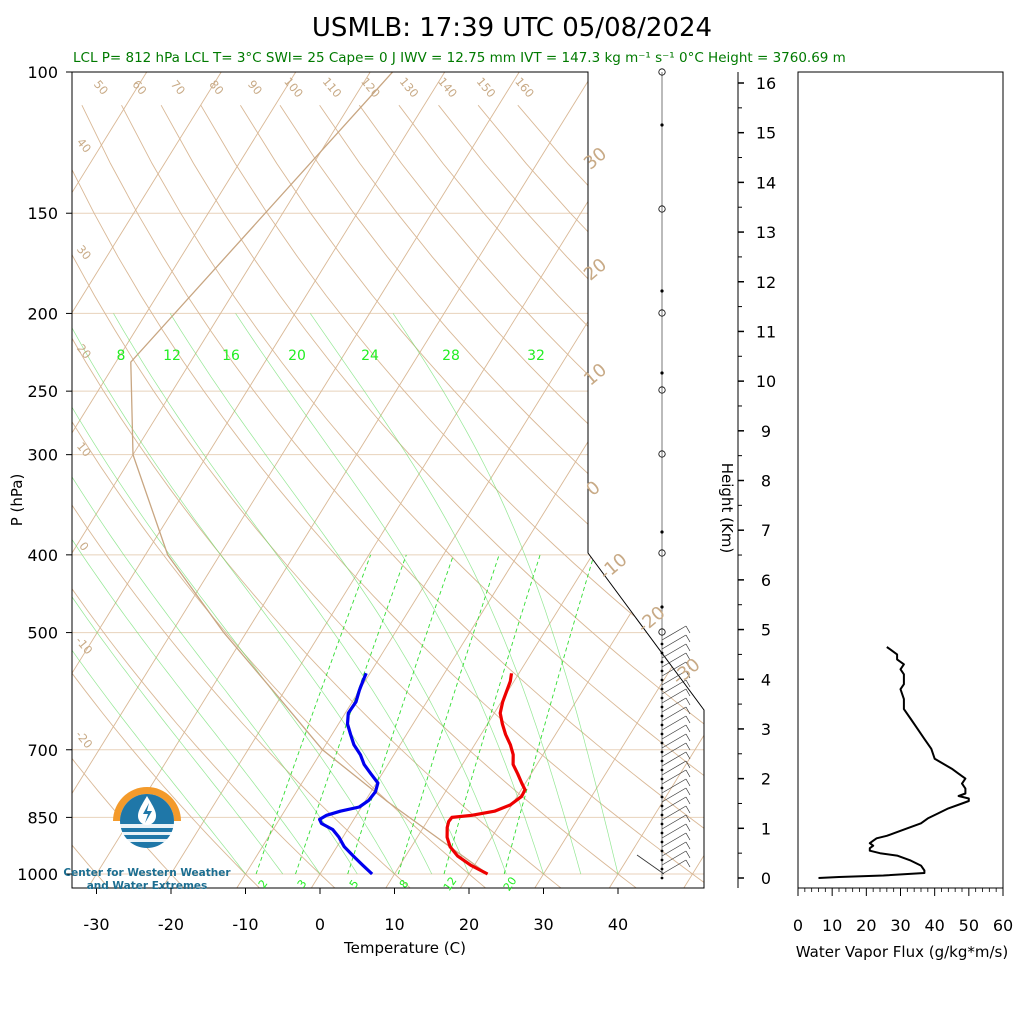 The width and height of the screenshot is (1024, 1024). I want to click on height-tick-label: 9, so click(766, 431).